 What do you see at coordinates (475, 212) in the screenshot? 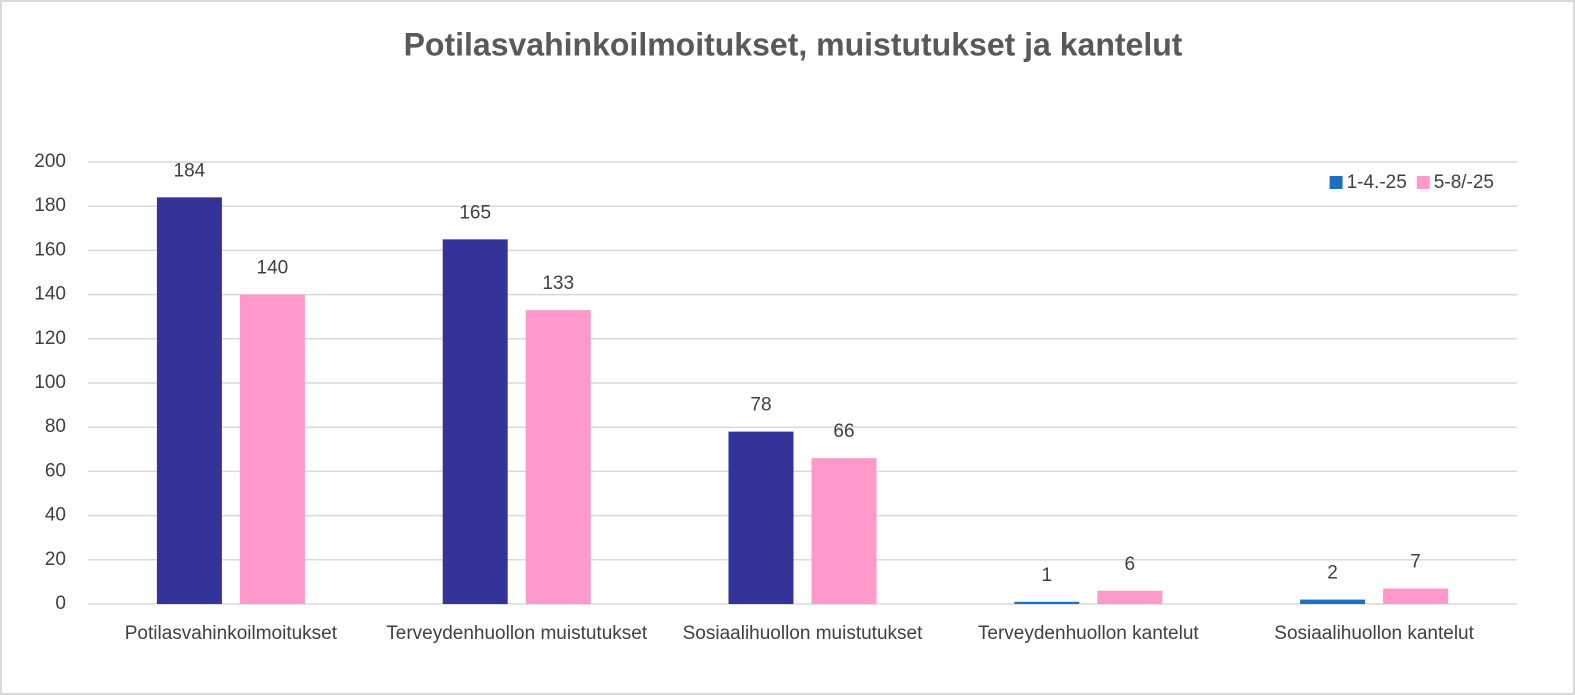
I see `data-label: 165` at bounding box center [475, 212].